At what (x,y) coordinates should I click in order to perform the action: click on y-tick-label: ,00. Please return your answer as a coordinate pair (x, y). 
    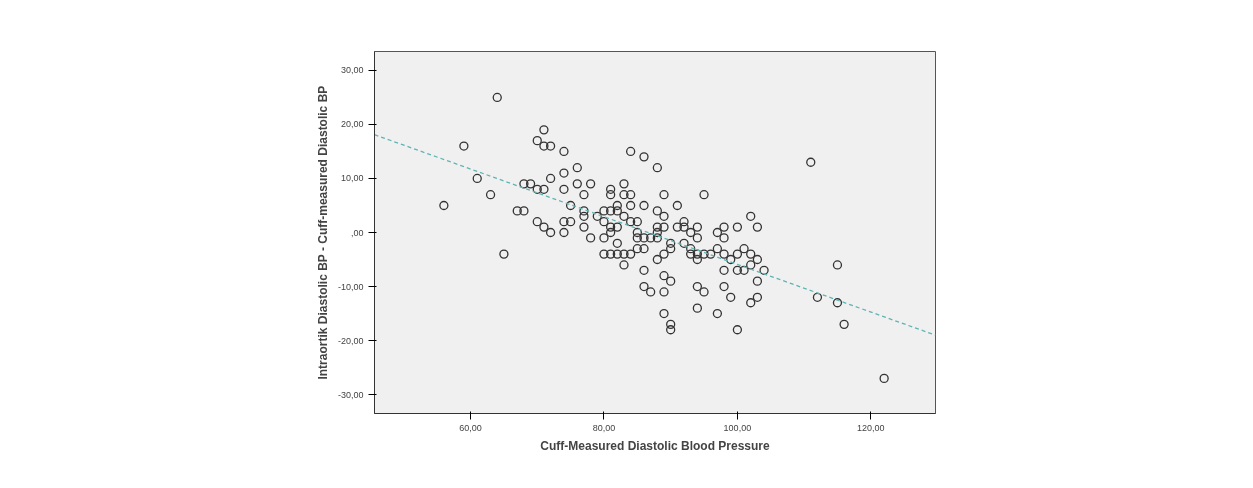
    Looking at the image, I should click on (357, 232).